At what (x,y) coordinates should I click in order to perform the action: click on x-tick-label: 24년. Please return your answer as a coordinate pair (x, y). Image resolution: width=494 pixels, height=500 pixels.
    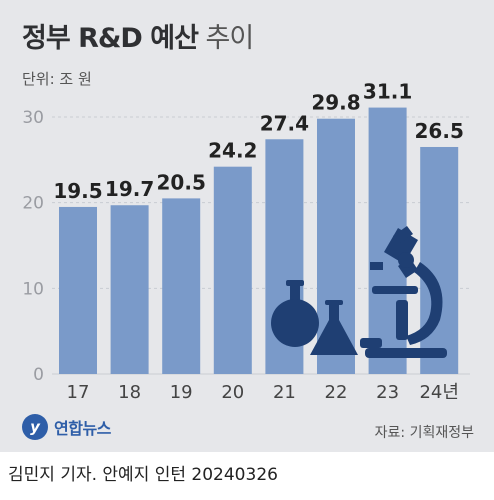
    Looking at the image, I should click on (438, 392).